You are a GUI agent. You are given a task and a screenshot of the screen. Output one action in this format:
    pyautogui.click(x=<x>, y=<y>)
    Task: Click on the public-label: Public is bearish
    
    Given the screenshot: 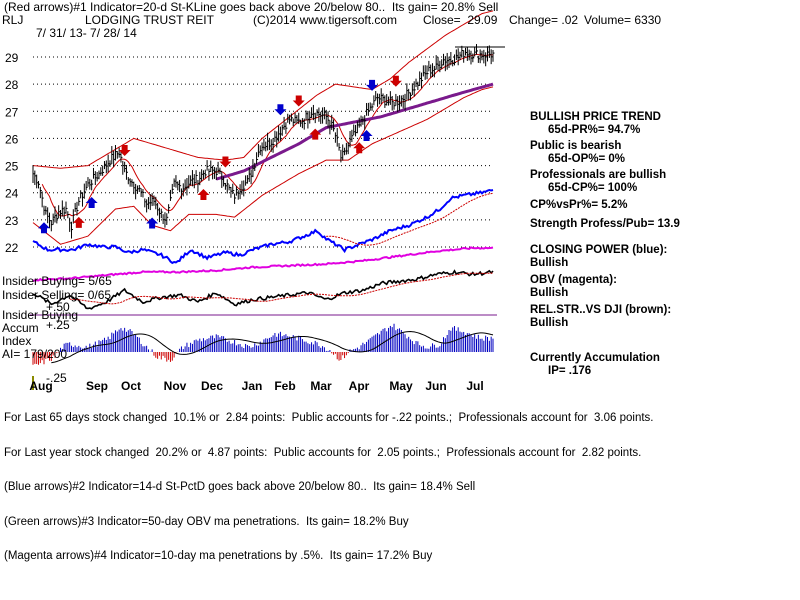 What is the action you would take?
    pyautogui.click(x=576, y=146)
    